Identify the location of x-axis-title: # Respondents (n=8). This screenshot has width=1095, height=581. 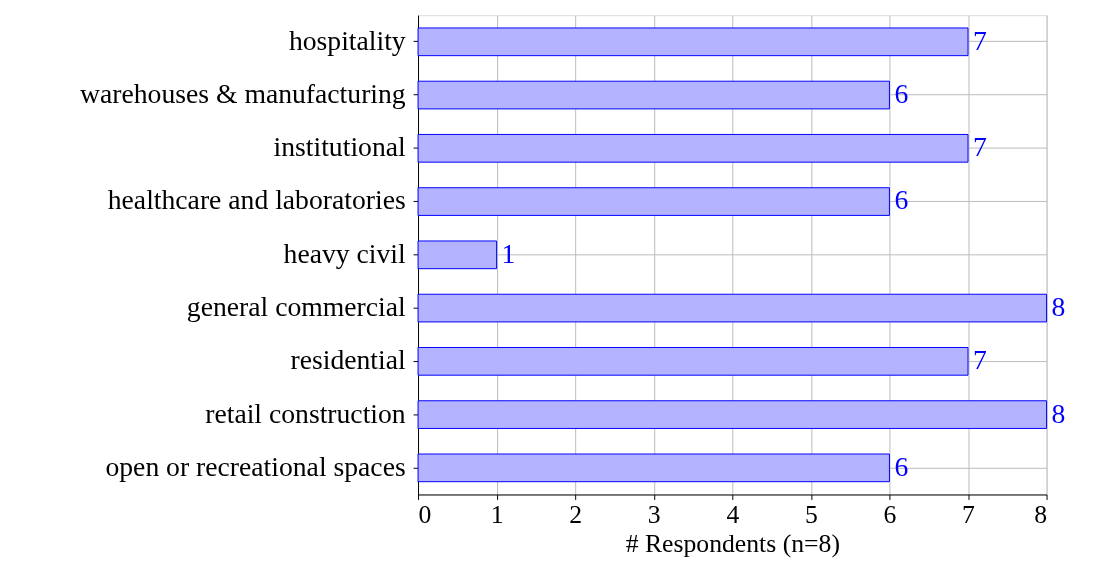
(732, 544).